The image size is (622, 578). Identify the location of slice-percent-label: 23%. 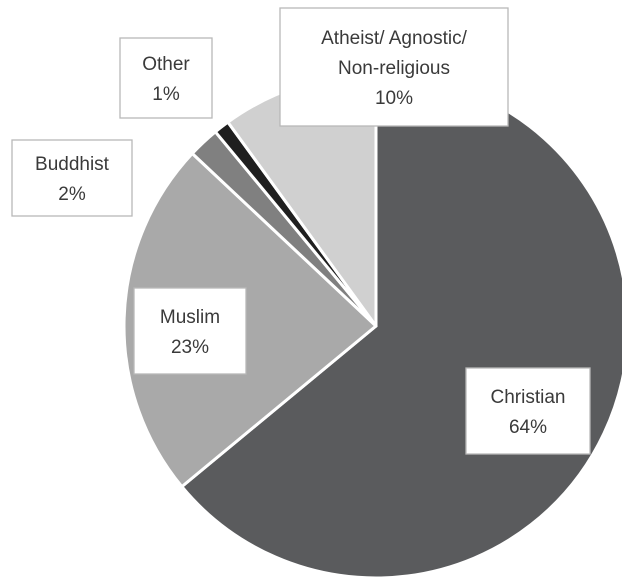
(190, 347).